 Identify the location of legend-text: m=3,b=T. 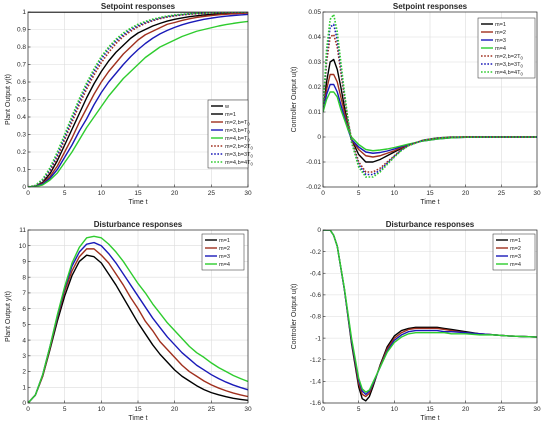
(236, 131).